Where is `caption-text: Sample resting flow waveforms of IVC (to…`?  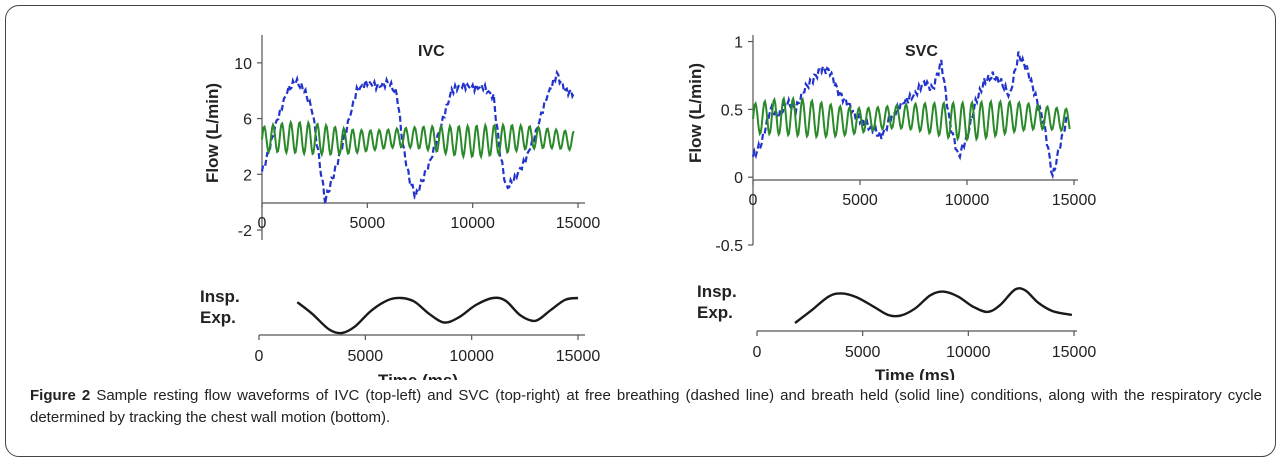
caption-text: Sample resting flow waveforms of IVC (to… is located at coordinates (646, 406).